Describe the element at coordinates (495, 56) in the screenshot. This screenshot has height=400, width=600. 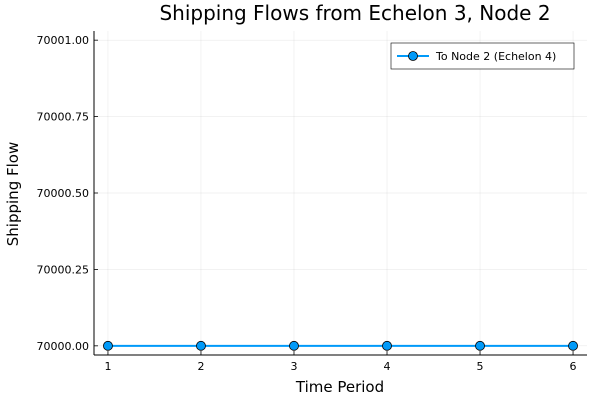
I see `legend-label: To Node 2 (Echelon 4)` at that location.